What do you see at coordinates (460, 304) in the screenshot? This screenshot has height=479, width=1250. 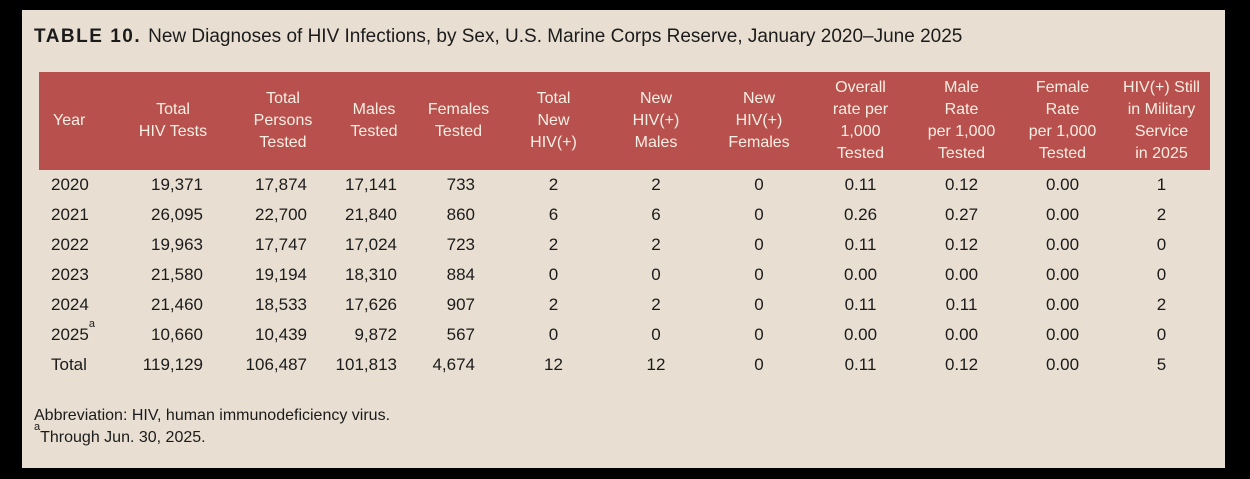 I see `cell-females-tested: 907` at bounding box center [460, 304].